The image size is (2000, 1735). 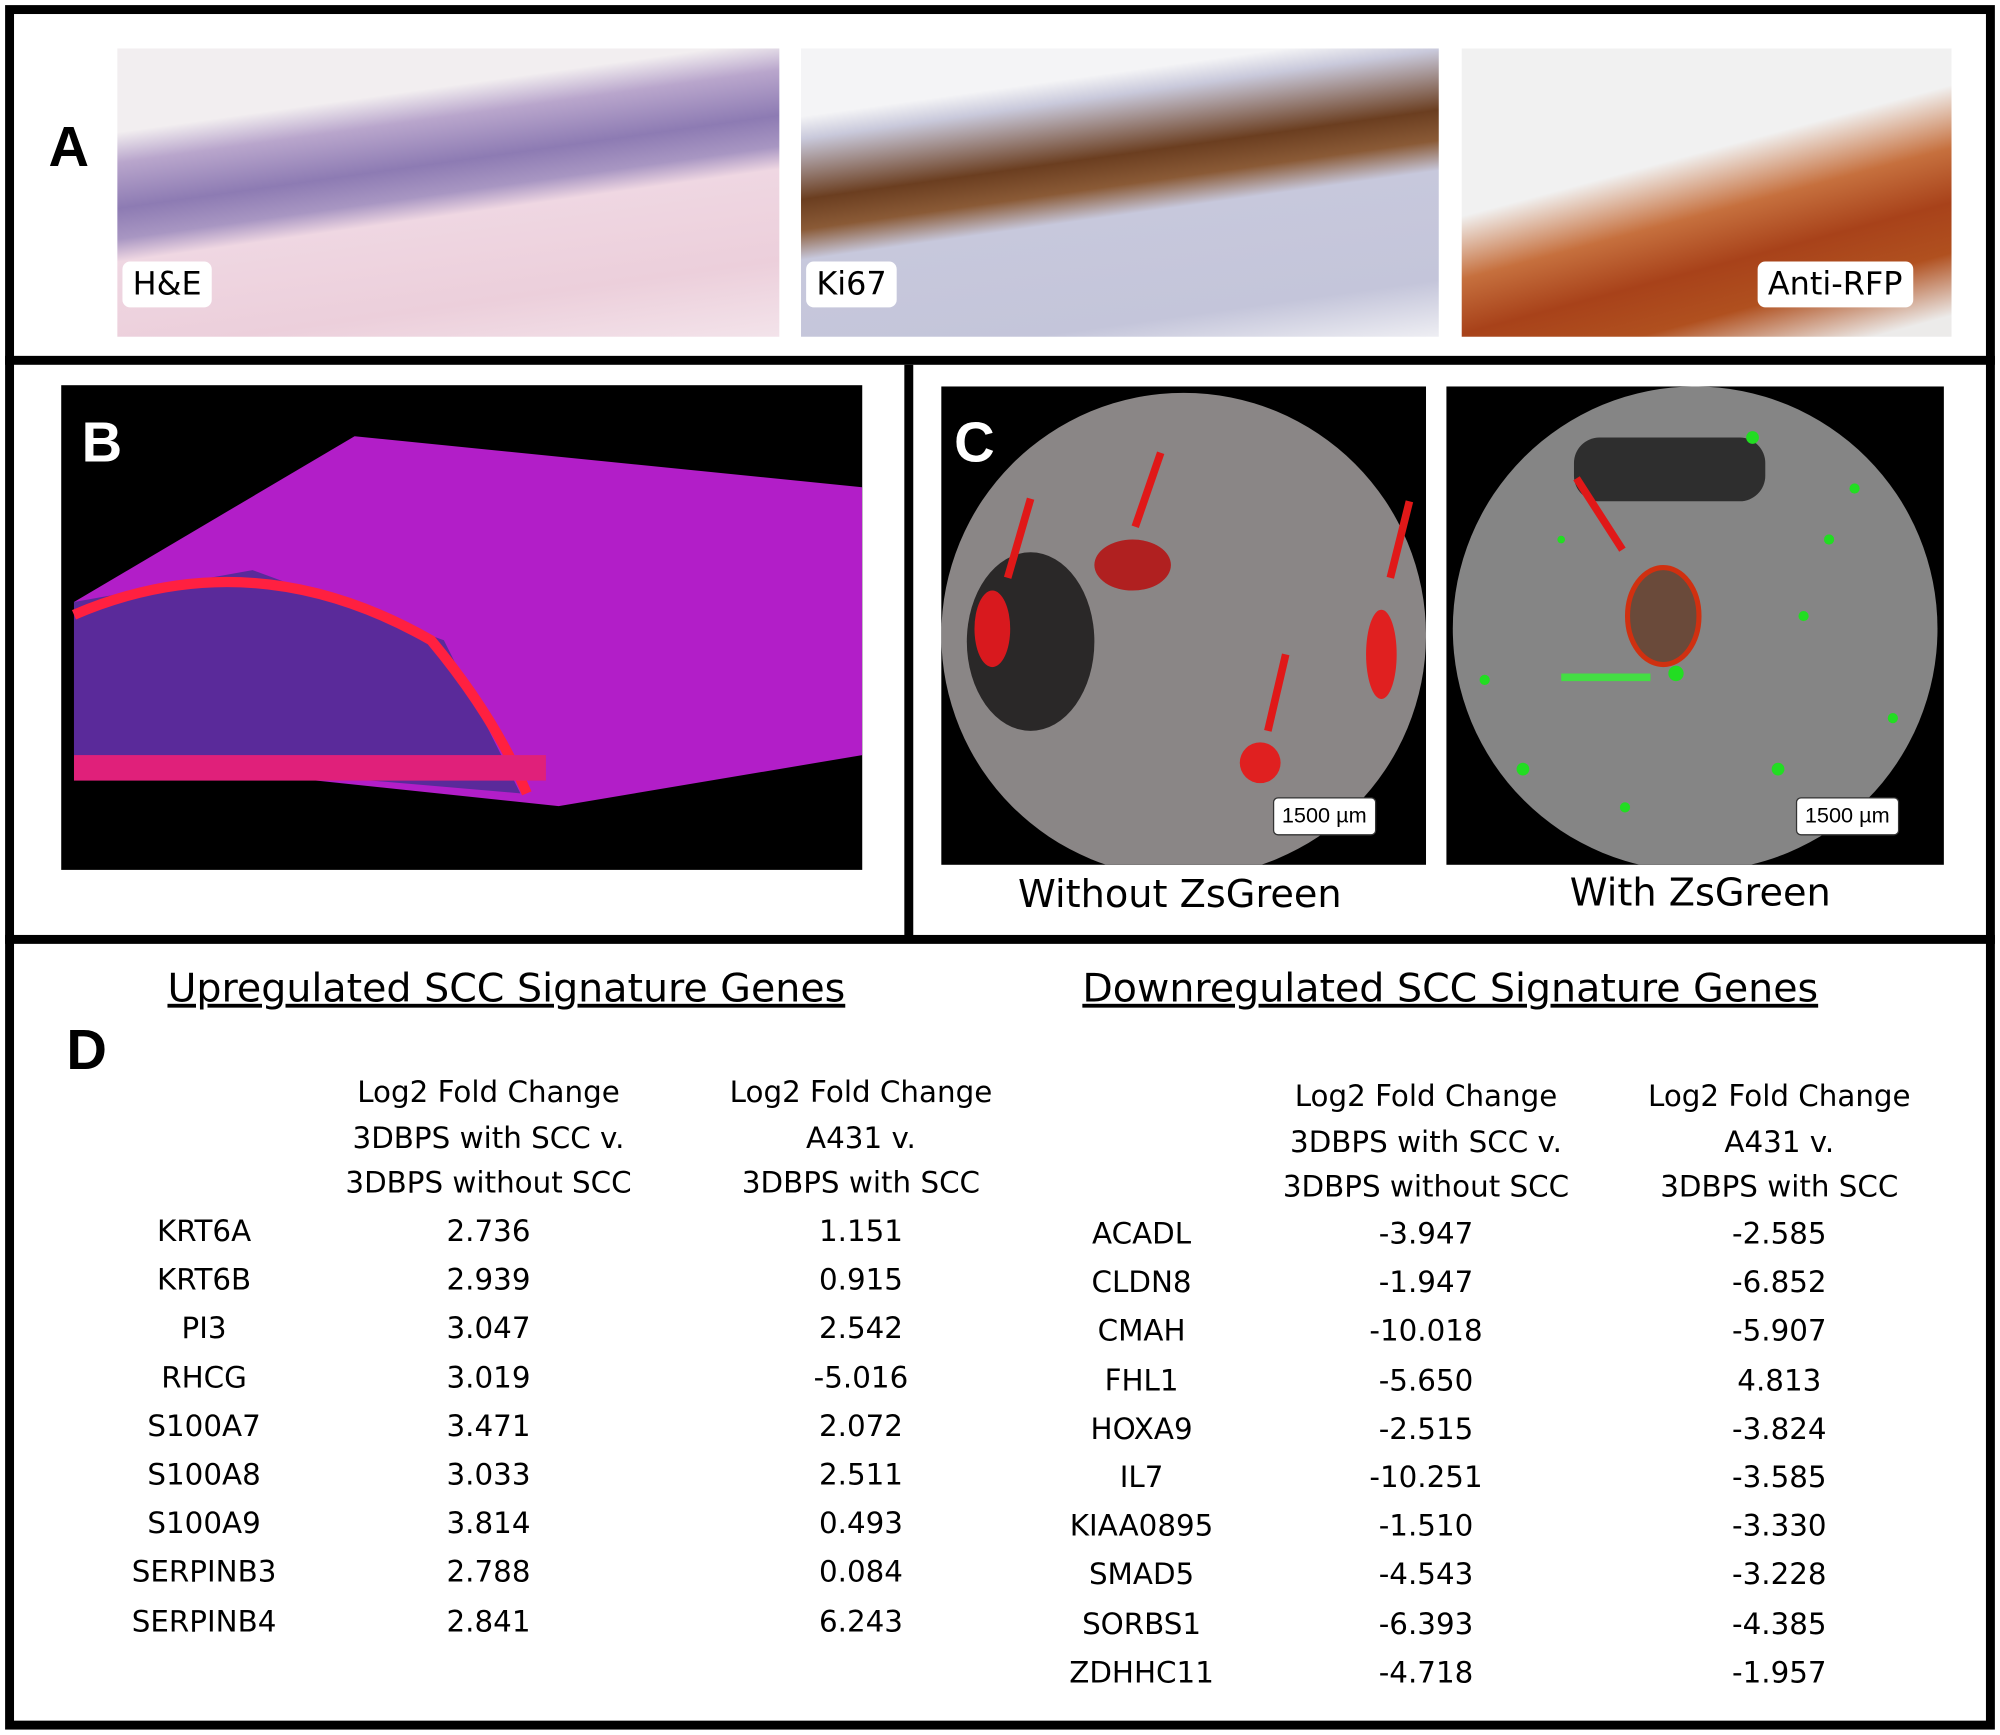 What do you see at coordinates (1426, 1624) in the screenshot?
I see `fold-change: -6.393` at bounding box center [1426, 1624].